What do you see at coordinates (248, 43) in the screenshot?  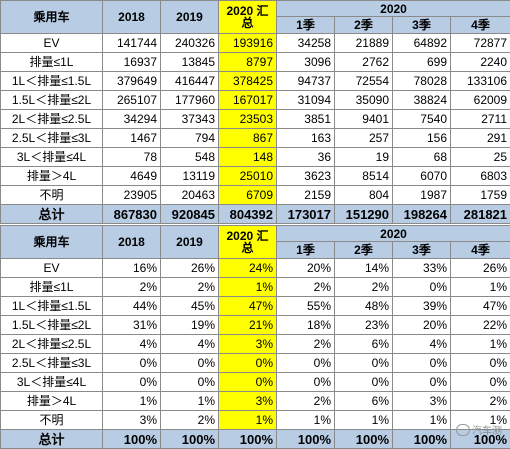 I see `cell-2020-total: 193916` at bounding box center [248, 43].